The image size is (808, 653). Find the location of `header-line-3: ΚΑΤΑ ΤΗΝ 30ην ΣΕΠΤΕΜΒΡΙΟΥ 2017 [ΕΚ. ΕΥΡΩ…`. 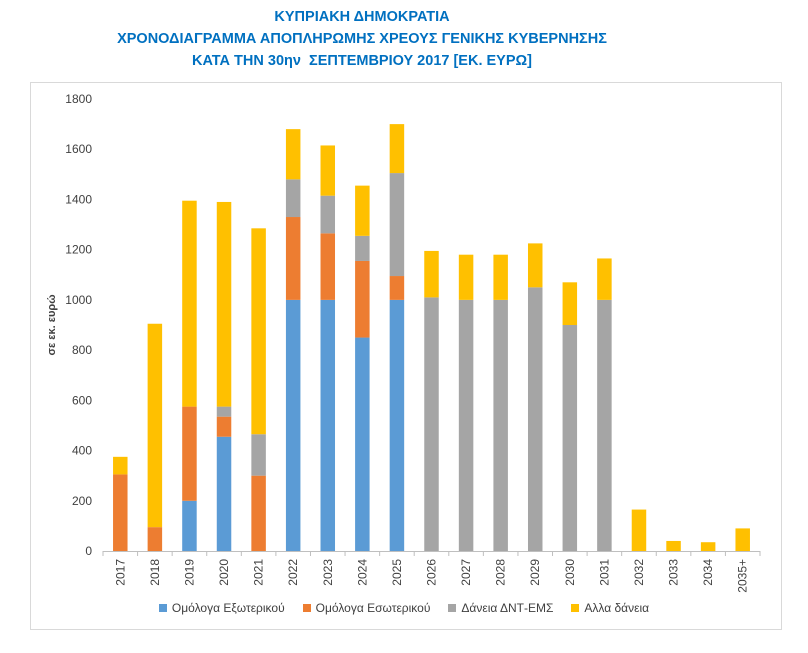

header-line-3: ΚΑΤΑ ΤΗΝ 30ην ΣΕΠΤΕΜΒΡΙΟΥ 2017 [ΕΚ. ΕΥΡΩ… is located at coordinates (362, 61).